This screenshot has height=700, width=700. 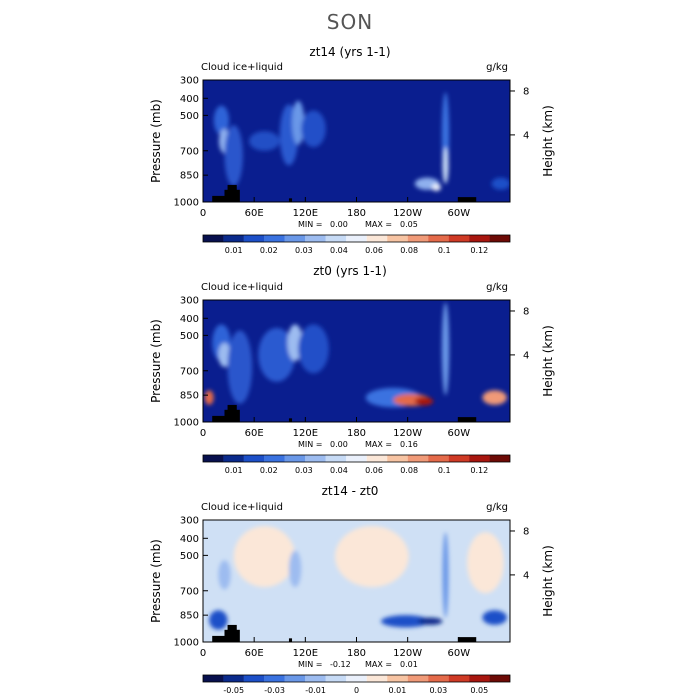 What do you see at coordinates (356, 684) in the screenshot?
I see `colorbar: -0.05 -0.03 -0.01 0 0.01 0.03 0.05` at bounding box center [356, 684].